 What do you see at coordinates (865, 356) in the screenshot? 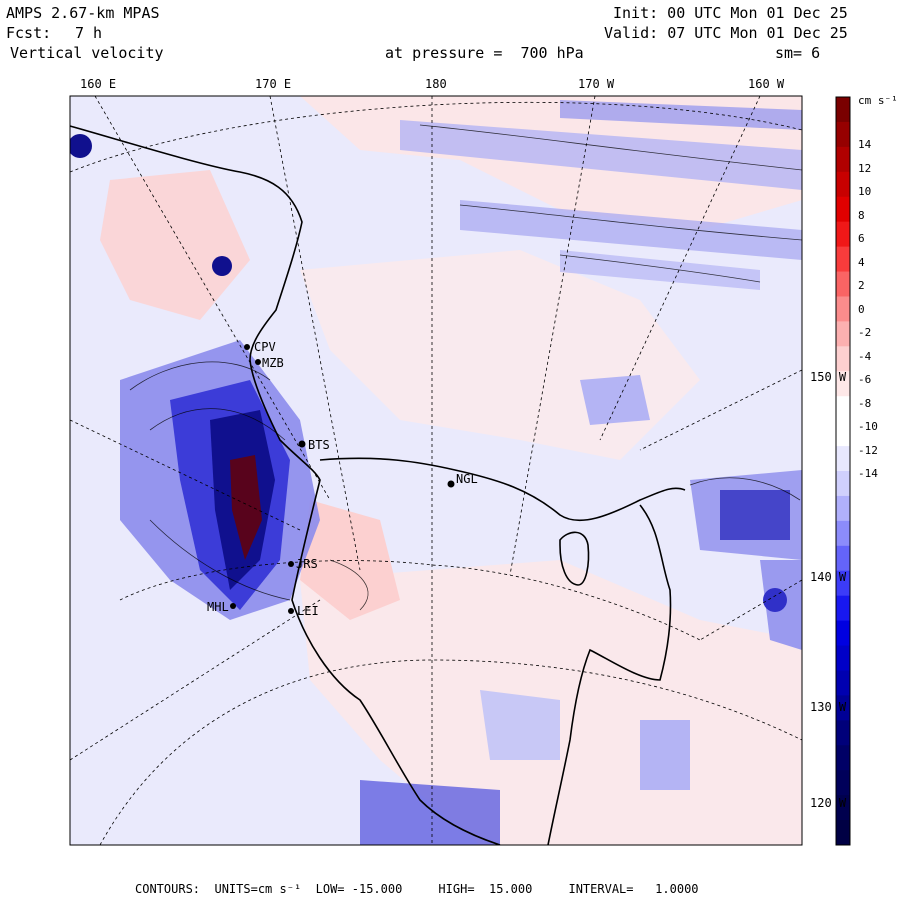
I see `colorbar-tick-label: -4` at bounding box center [865, 356].